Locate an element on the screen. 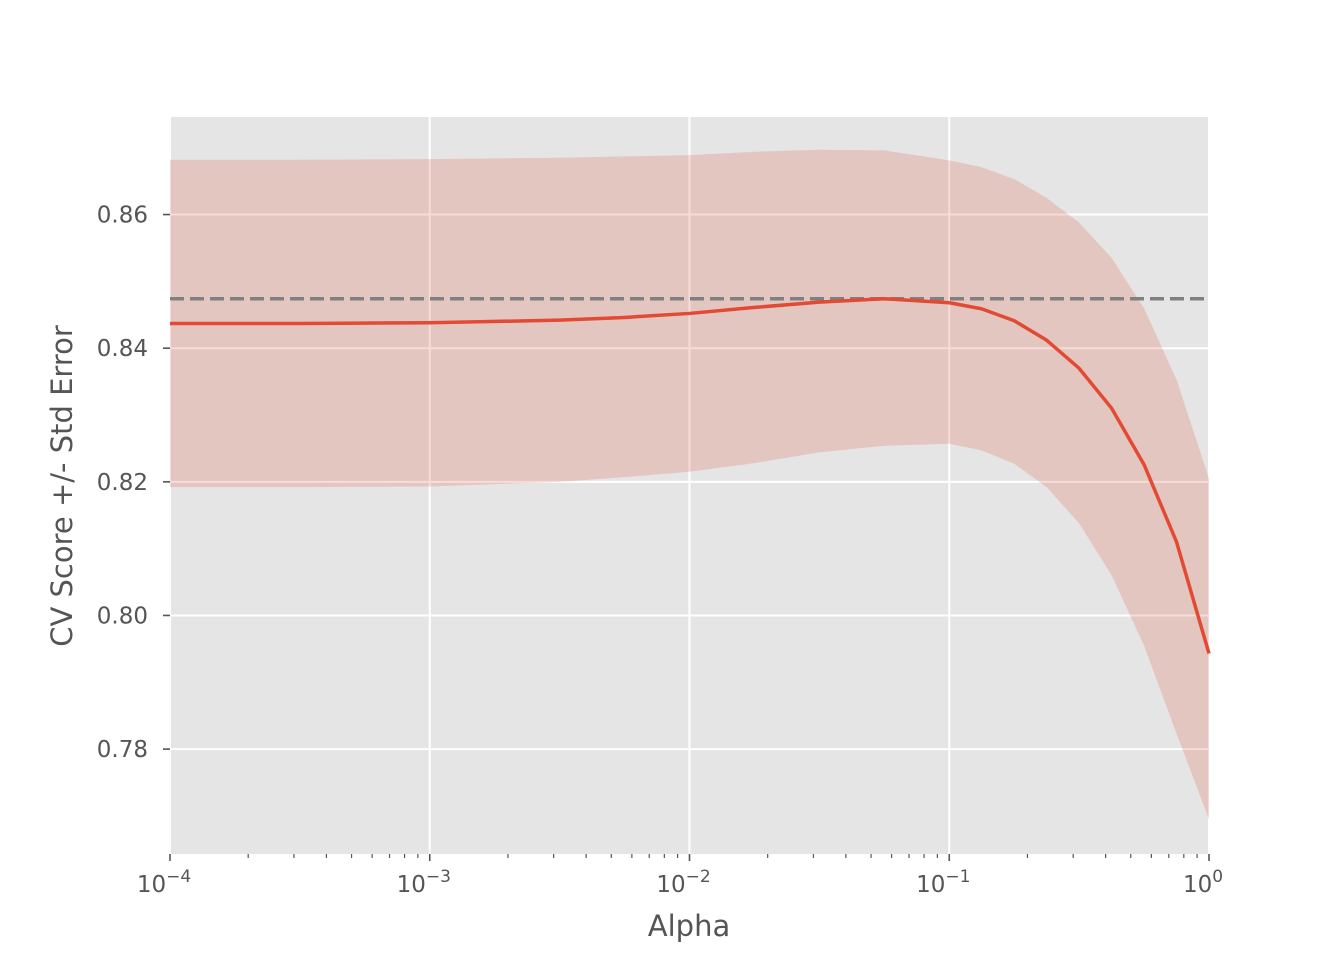 This screenshot has width=1344, height=960. x-axis-ticks: 10⁻⁴ 10⁻³ 10⁻² 10⁻¹ 10⁰ is located at coordinates (680, 876).